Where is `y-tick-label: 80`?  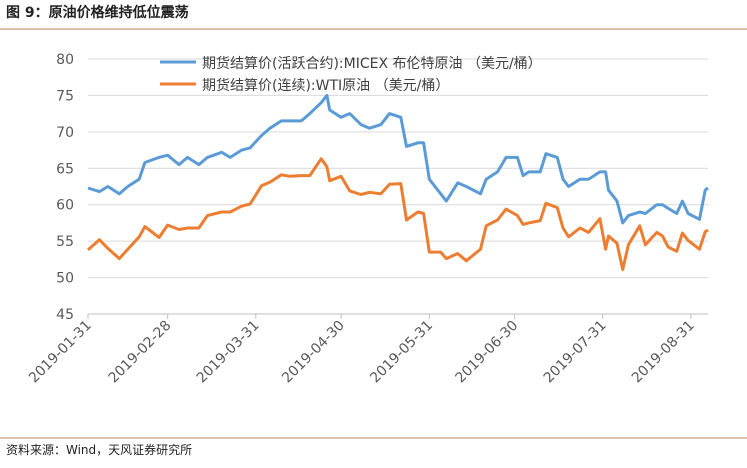 y-tick-label: 80 is located at coordinates (65, 60).